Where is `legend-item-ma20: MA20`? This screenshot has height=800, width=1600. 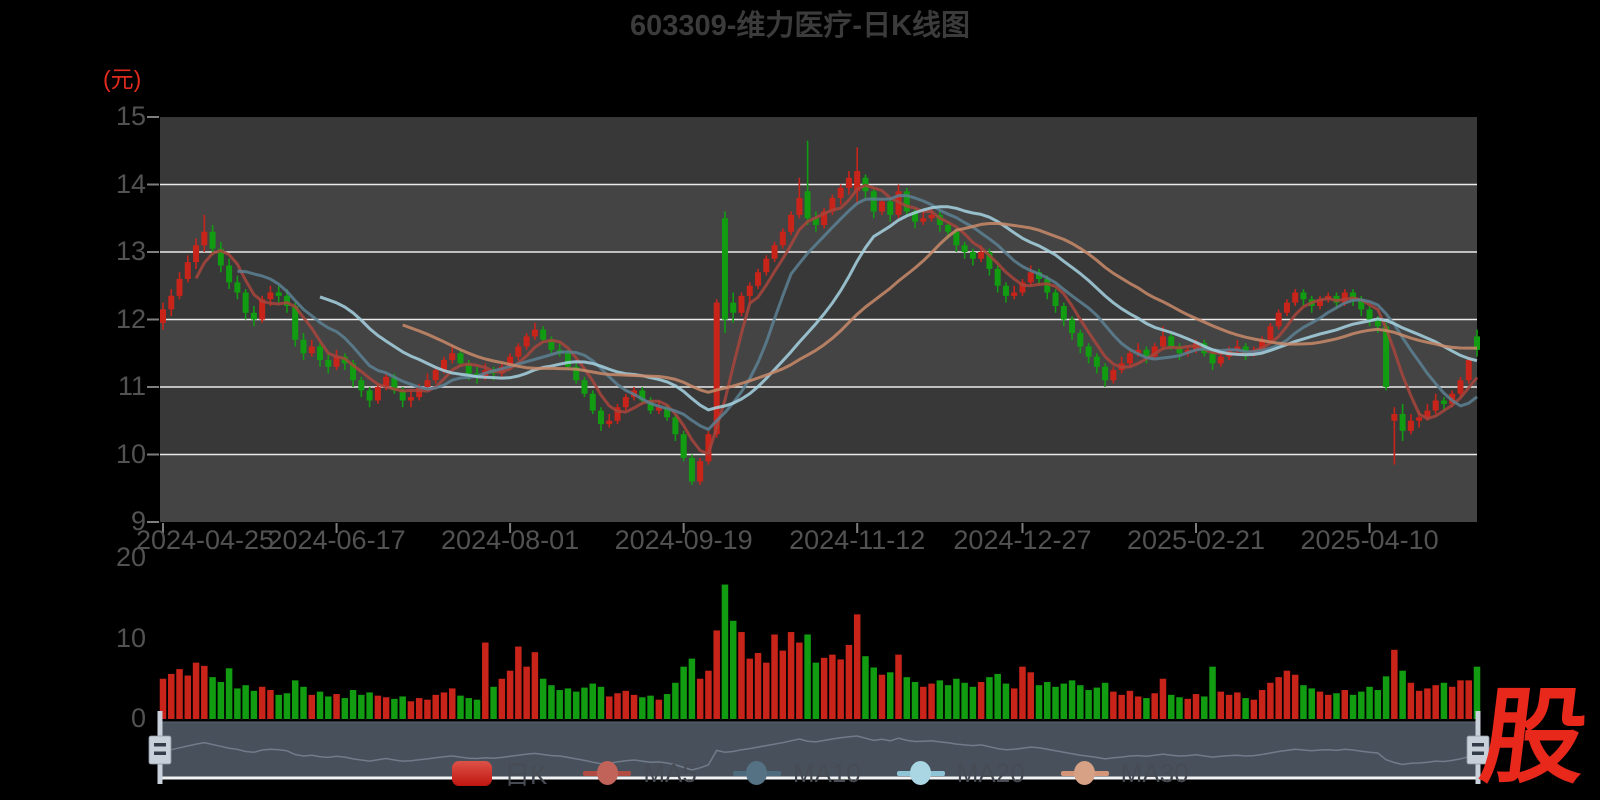 legend-item-ma20: MA20 is located at coordinates (960, 773).